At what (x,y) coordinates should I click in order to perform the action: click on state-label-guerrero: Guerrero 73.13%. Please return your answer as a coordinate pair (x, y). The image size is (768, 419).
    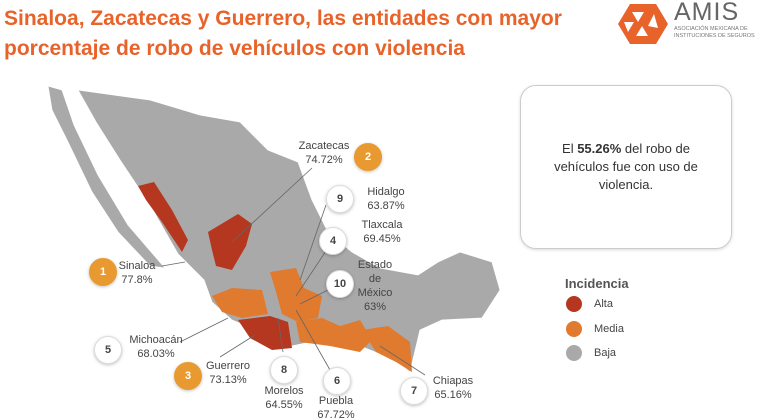
    Looking at the image, I should click on (228, 373).